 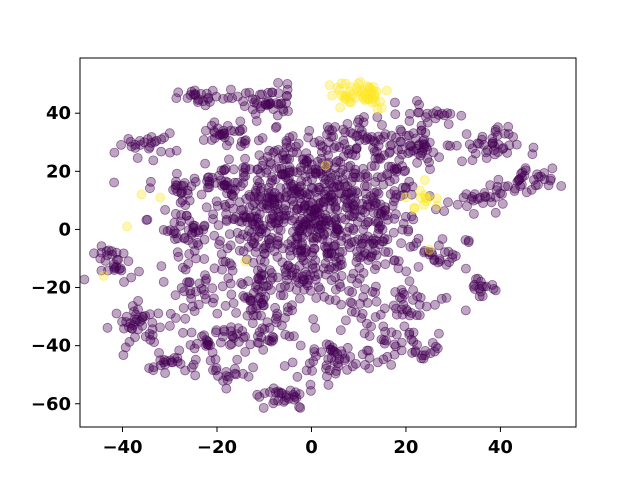 What do you see at coordinates (405, 447) in the screenshot?
I see `x-tick-label: 20` at bounding box center [405, 447].